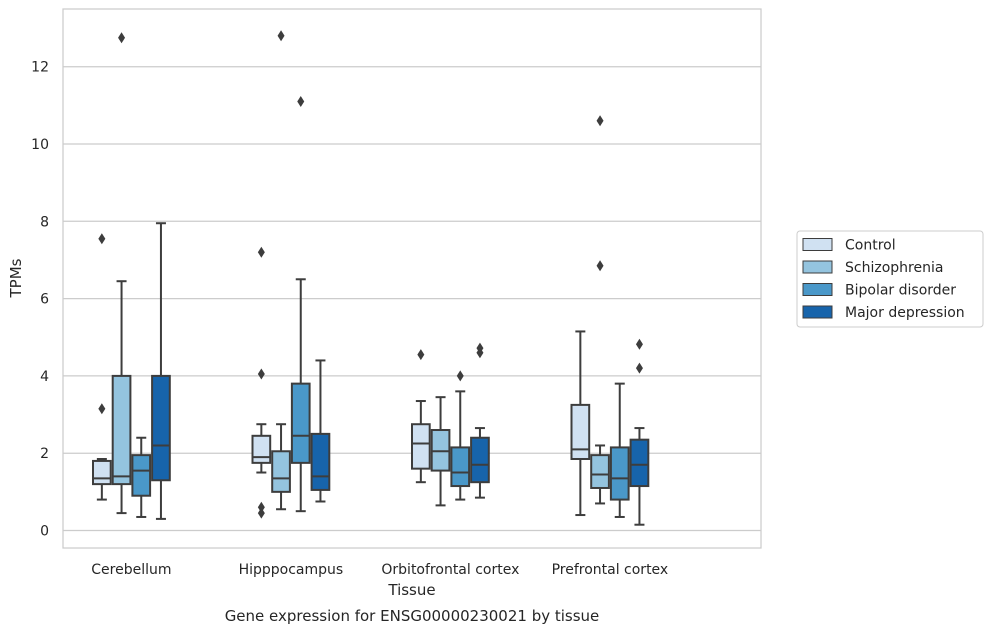 This screenshot has height=634, width=992. What do you see at coordinates (44, 532) in the screenshot?
I see `y-tick-label: 0` at bounding box center [44, 532].